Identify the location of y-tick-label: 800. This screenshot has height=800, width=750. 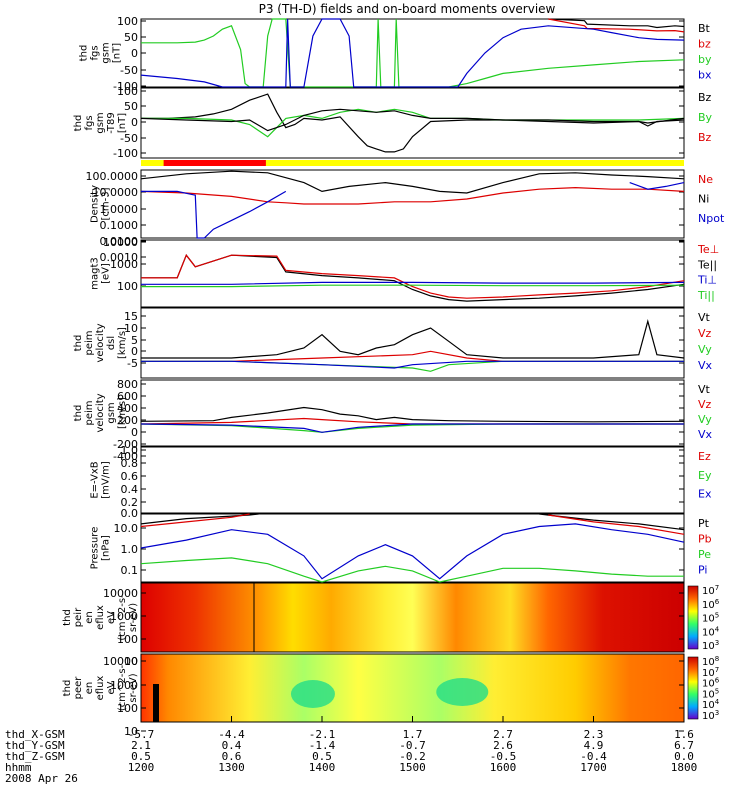
(127, 384).